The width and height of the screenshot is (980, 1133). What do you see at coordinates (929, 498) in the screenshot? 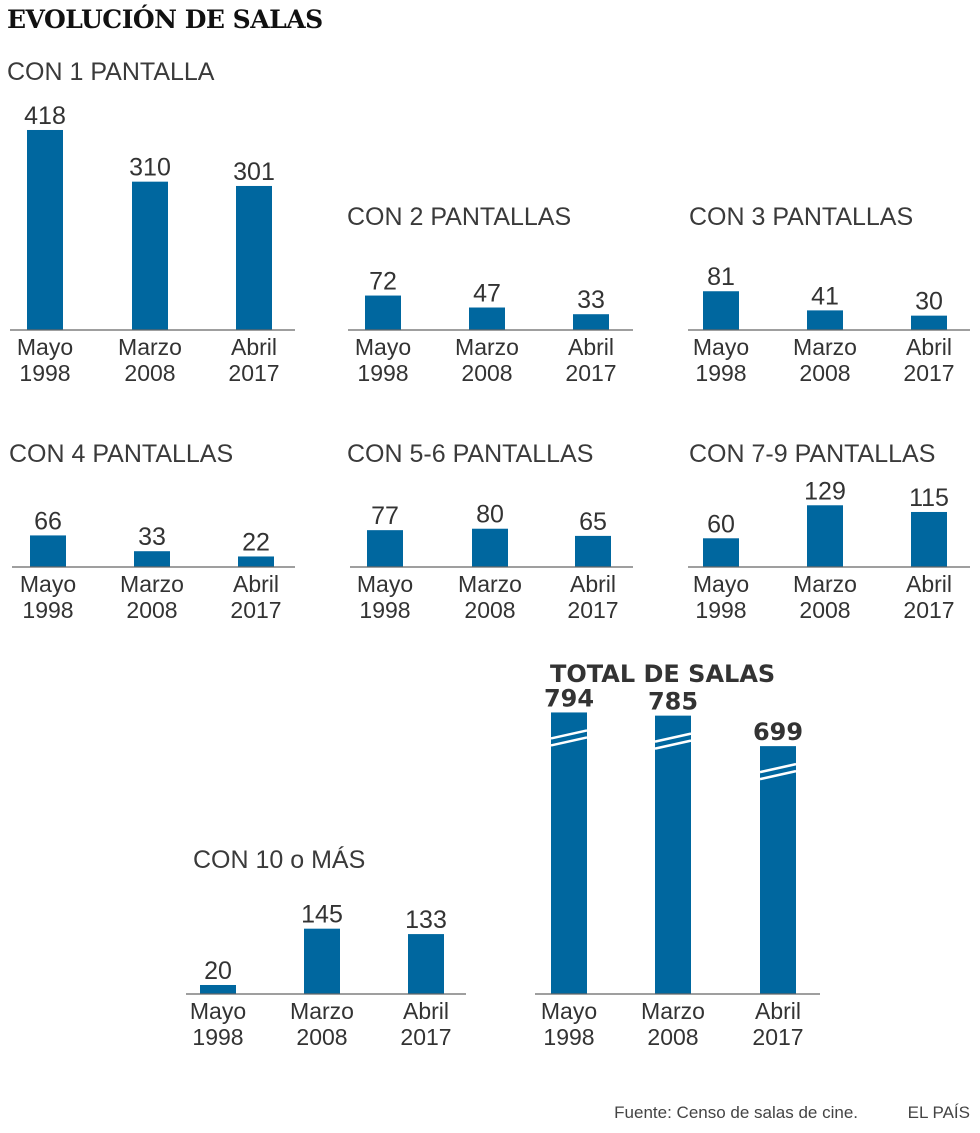
I see `data-label: 115` at bounding box center [929, 498].